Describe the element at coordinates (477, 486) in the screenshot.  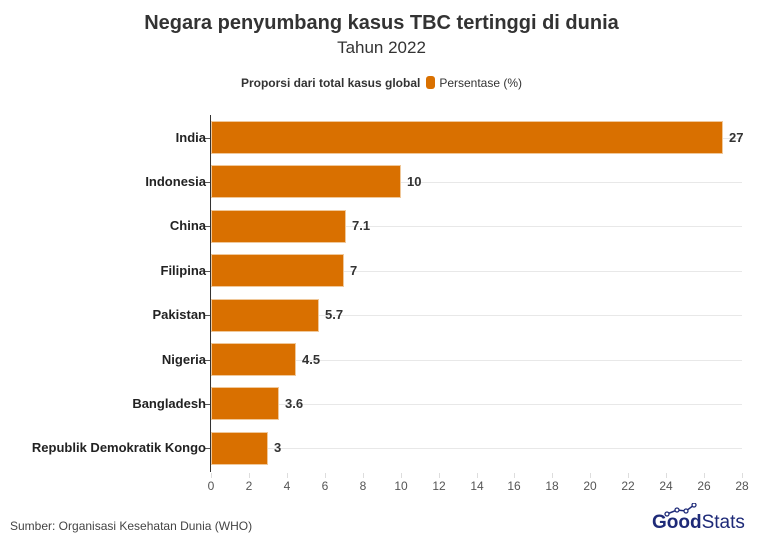
I see `x-axis-tick-label: 14` at that location.